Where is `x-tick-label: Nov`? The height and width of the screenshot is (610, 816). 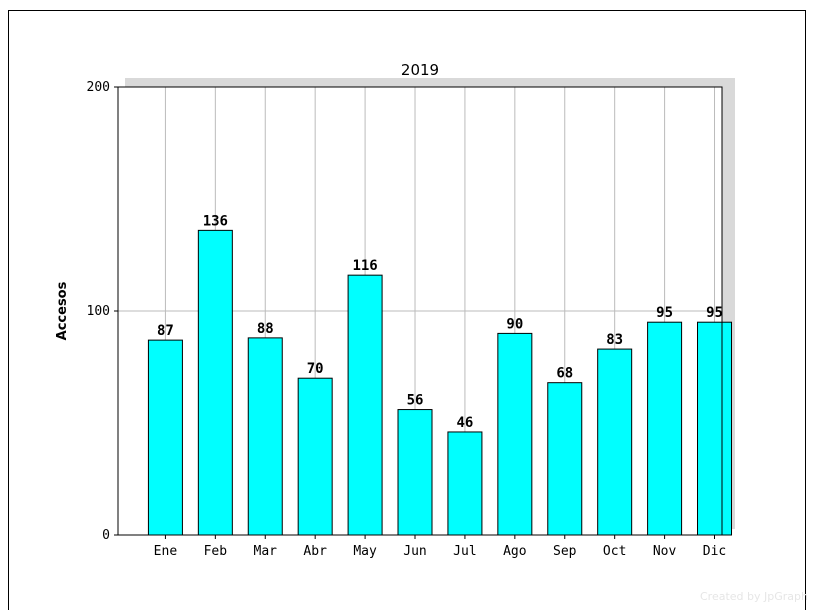
x-tick-label: Nov is located at coordinates (665, 551).